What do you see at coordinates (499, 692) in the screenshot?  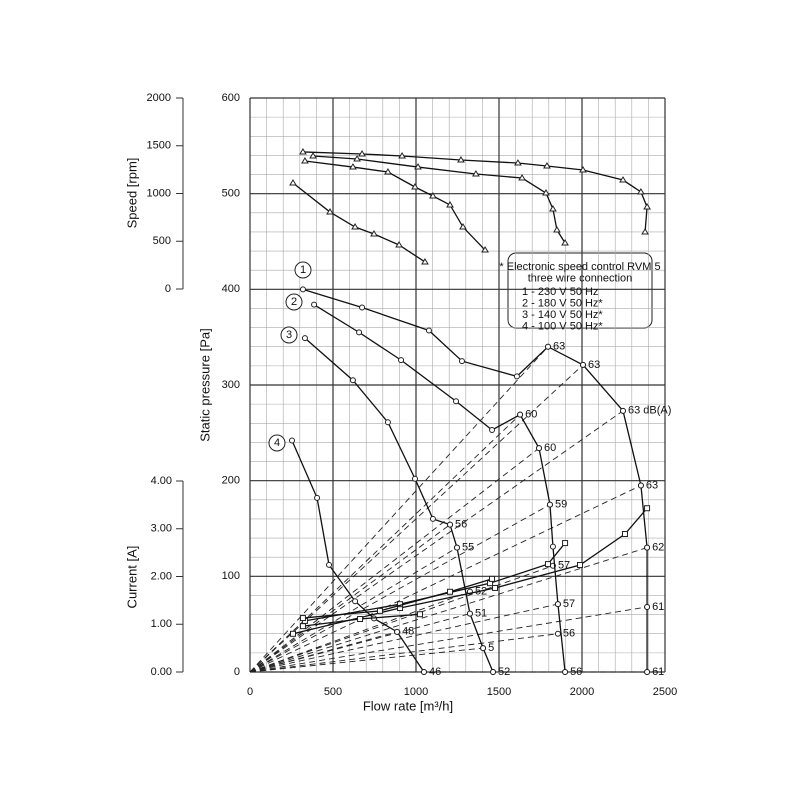 I see `x-tick-label: 1500` at bounding box center [499, 692].